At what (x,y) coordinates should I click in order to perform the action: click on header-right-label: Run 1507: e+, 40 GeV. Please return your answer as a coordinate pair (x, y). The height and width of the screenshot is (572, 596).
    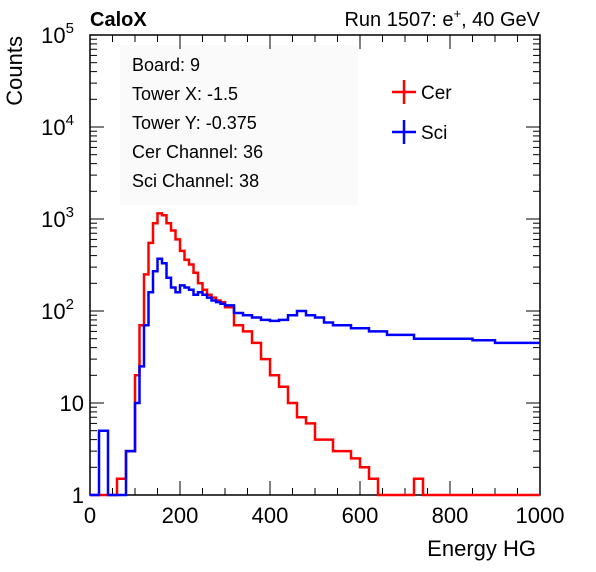
    Looking at the image, I should click on (442, 18).